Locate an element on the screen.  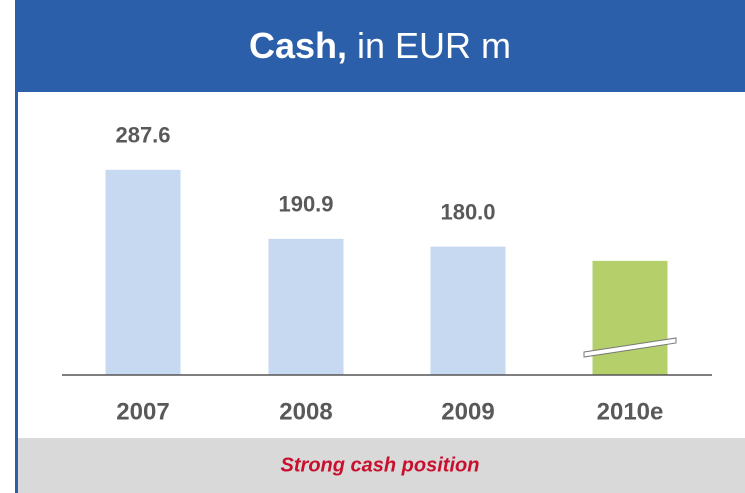
title-bold: Cash, is located at coordinates (298, 45).